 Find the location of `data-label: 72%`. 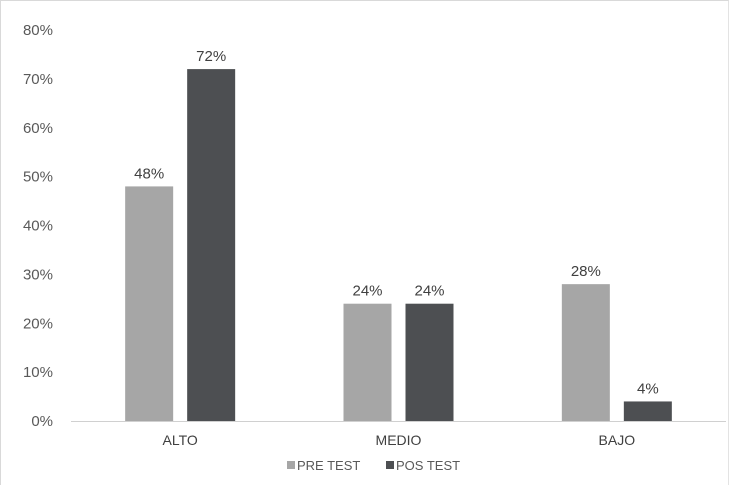

data-label: 72% is located at coordinates (211, 56).